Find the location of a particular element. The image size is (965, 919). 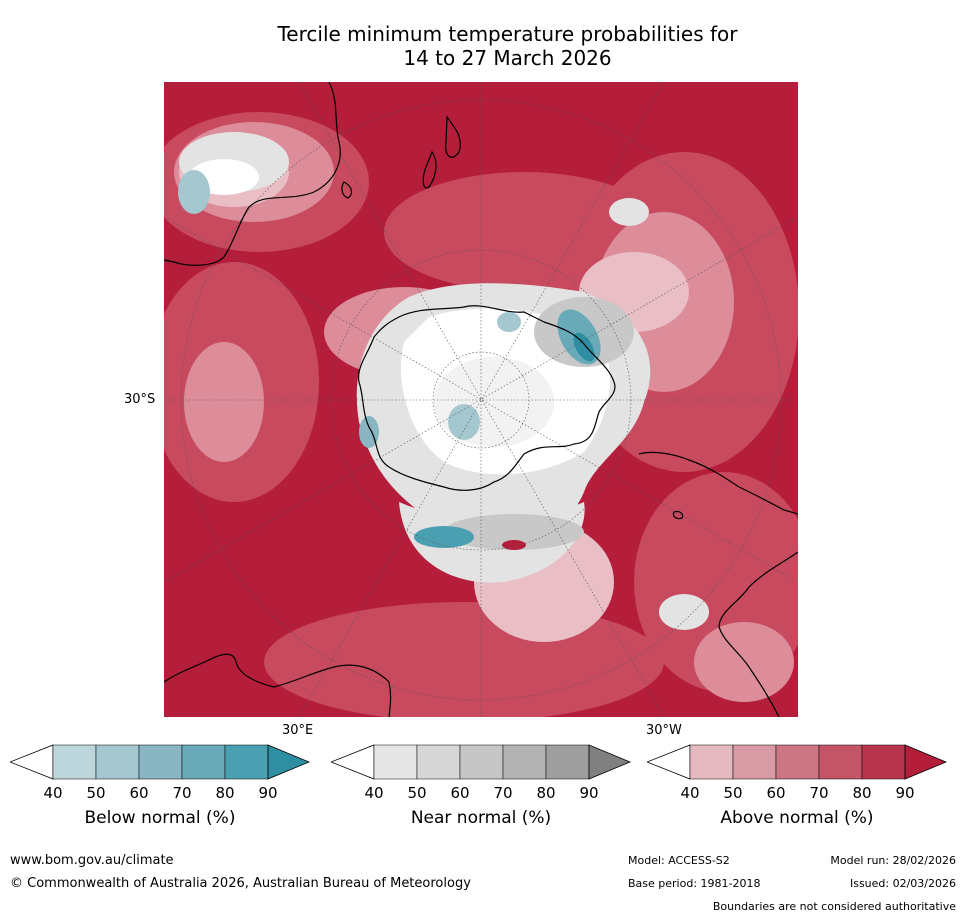

colorbar-below-label: Below normal (%) is located at coordinates (160, 818).